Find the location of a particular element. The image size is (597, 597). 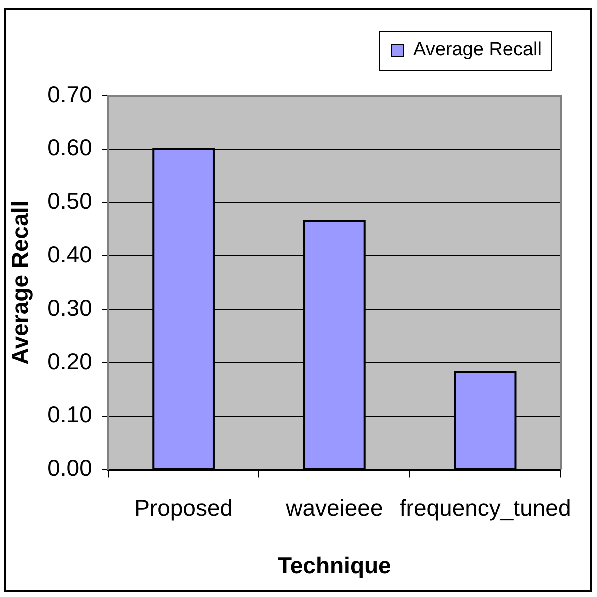

y-tick-label: 0.70 is located at coordinates (70, 94).